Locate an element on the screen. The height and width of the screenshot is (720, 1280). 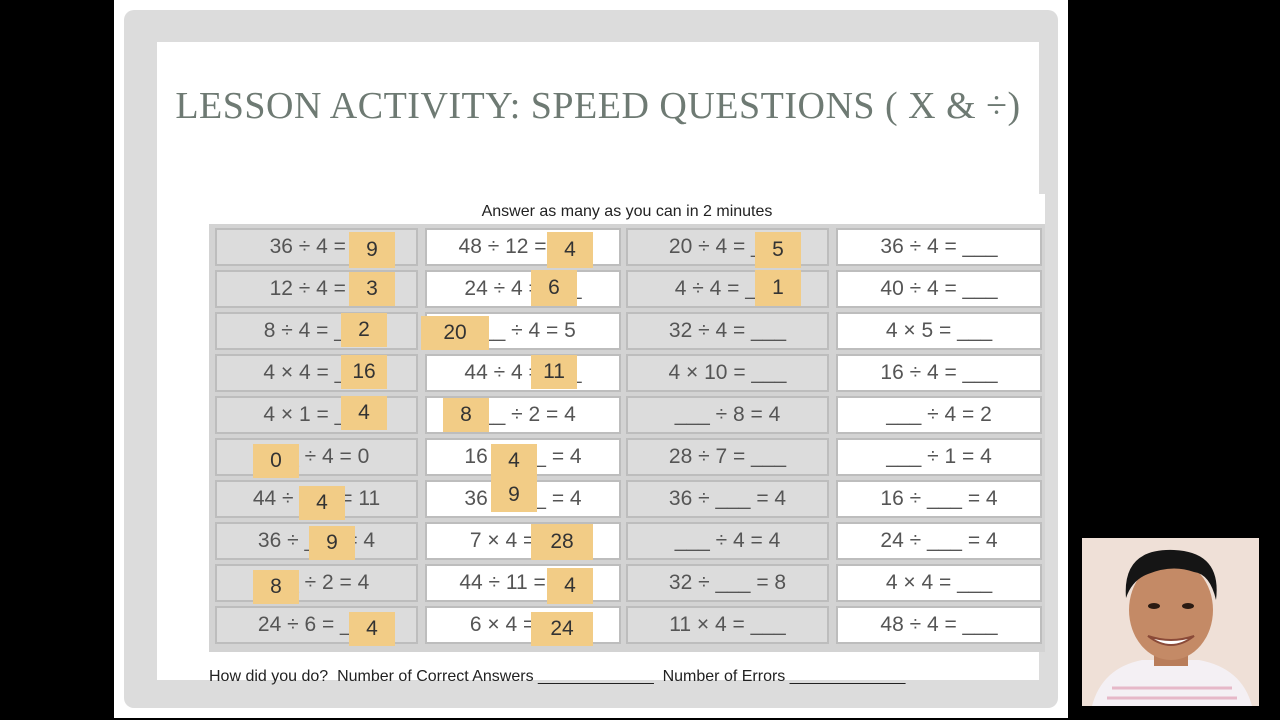
question-cell: 44 ÷ 4 = ___ is located at coordinates (523, 373).